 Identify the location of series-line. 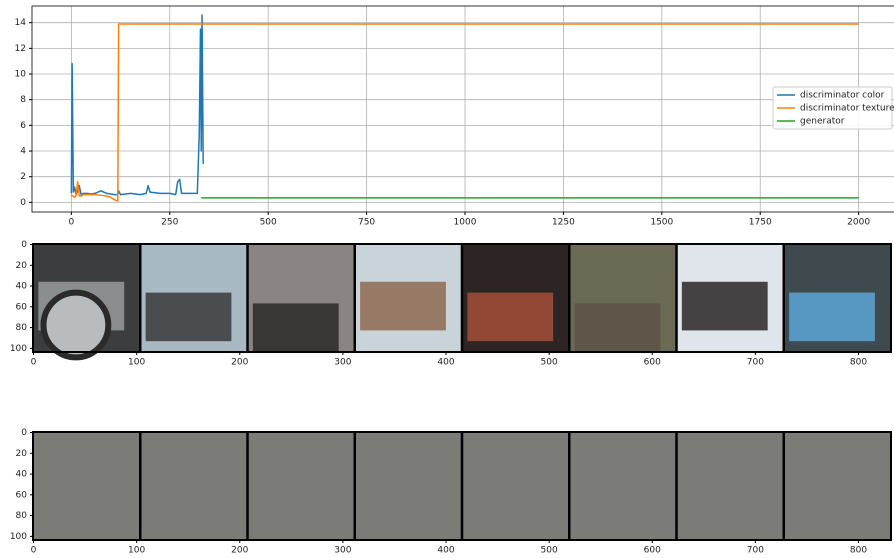
(137, 105).